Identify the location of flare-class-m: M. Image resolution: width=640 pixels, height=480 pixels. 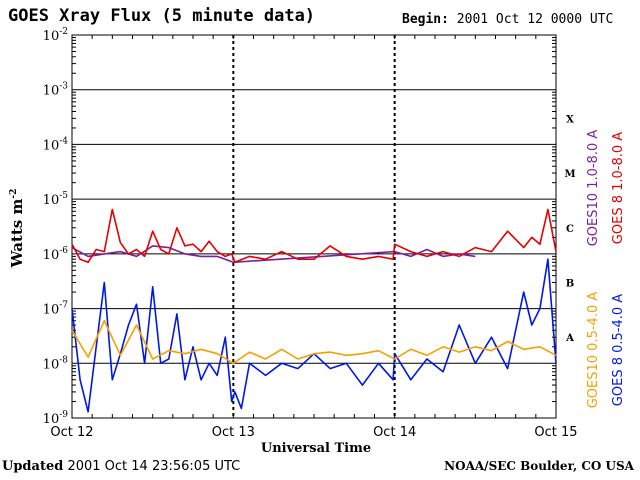
(569, 174).